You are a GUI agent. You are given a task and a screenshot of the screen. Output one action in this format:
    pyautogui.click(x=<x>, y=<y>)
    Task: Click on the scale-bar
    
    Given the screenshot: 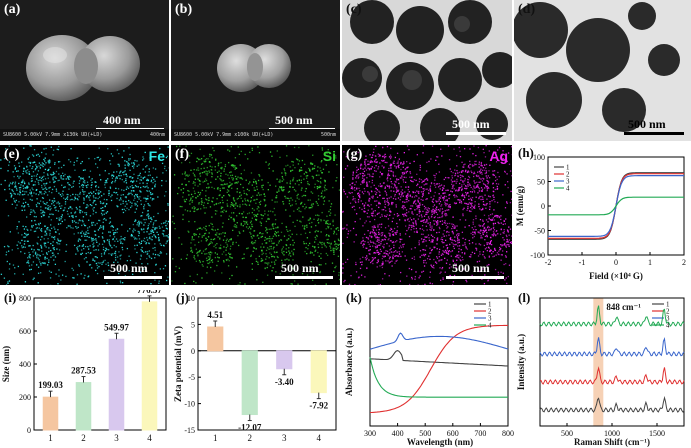 What is the action you would take?
    pyautogui.click(x=654, y=133)
    